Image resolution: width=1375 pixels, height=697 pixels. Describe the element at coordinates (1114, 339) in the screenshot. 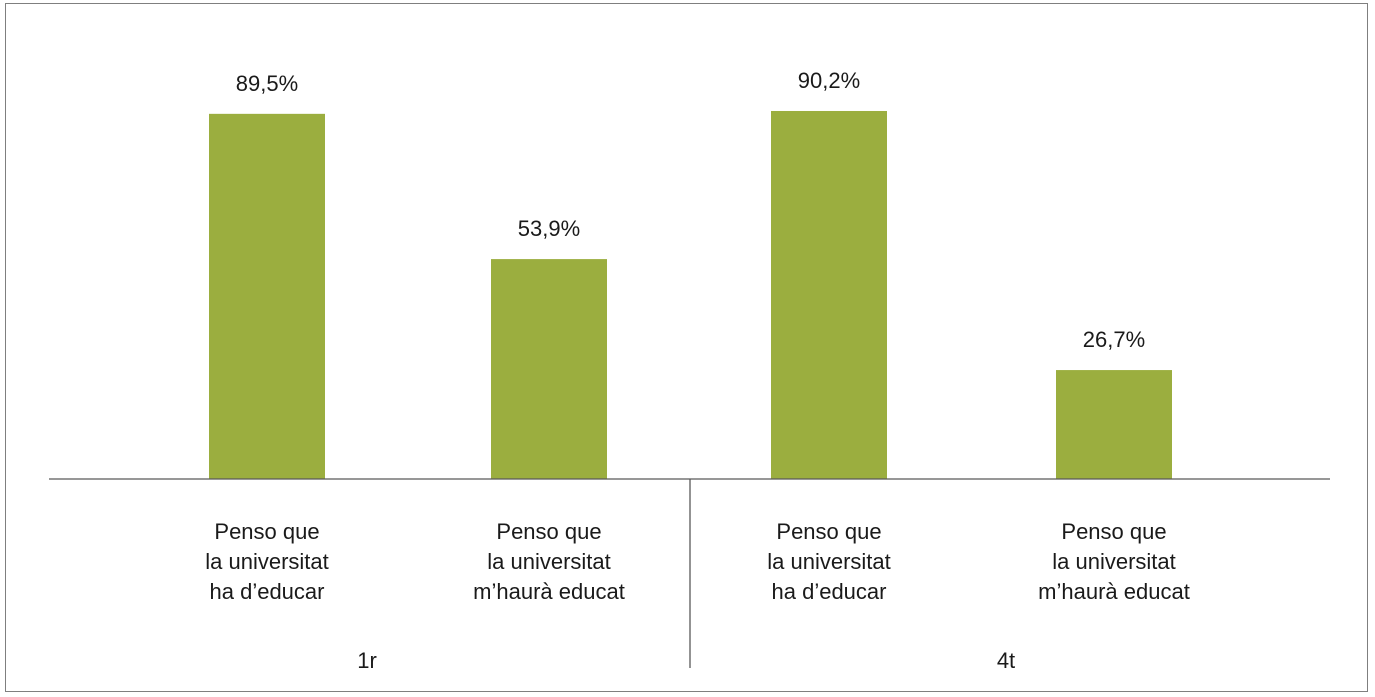

I see `data-label-4: 26,7%` at that location.